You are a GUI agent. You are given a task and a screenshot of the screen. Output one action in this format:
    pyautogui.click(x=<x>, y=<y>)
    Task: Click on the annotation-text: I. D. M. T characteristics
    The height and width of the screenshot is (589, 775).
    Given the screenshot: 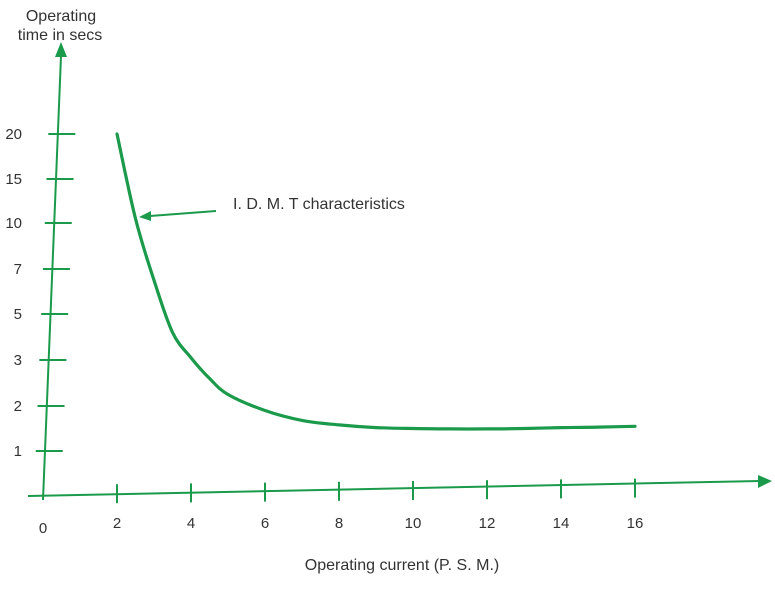 What is the action you would take?
    pyautogui.click(x=319, y=204)
    